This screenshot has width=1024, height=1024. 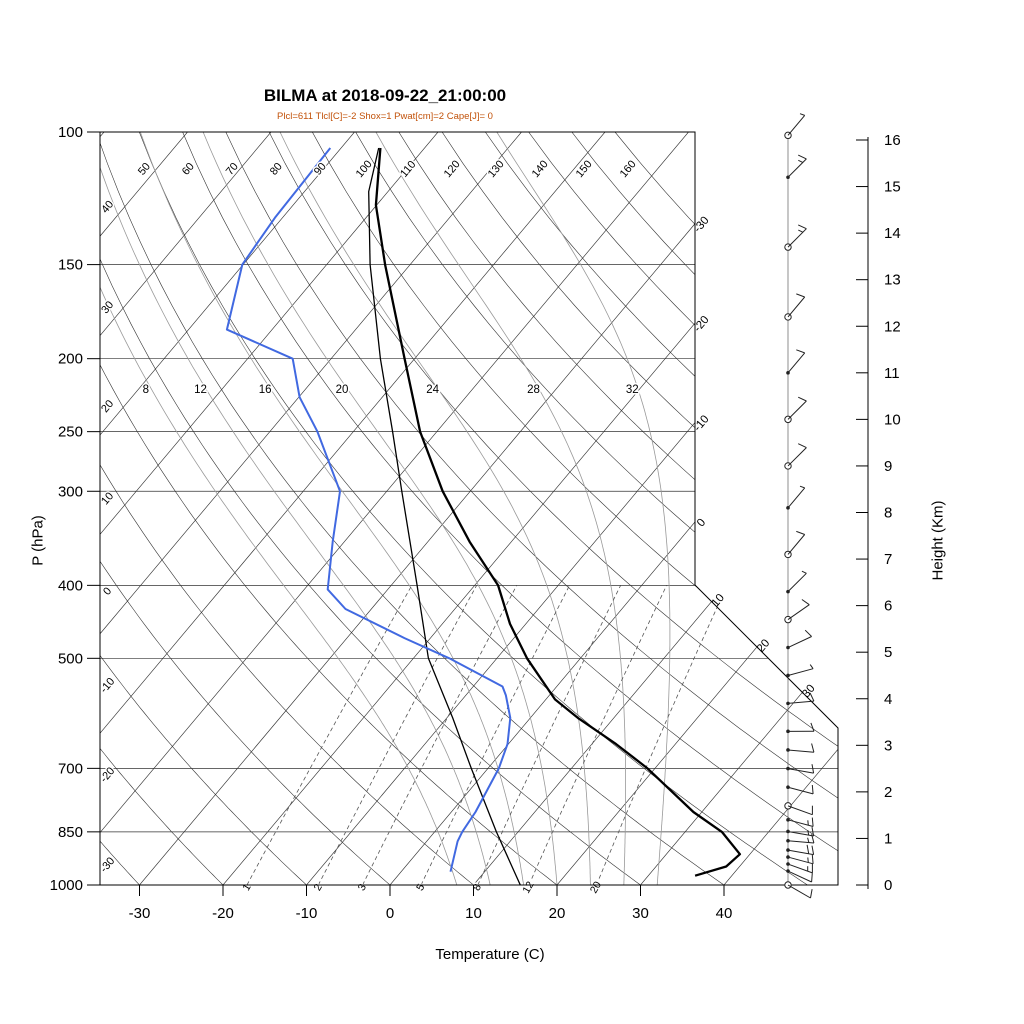 What do you see at coordinates (557, 913) in the screenshot?
I see `temperature-tick-label: 20` at bounding box center [557, 913].